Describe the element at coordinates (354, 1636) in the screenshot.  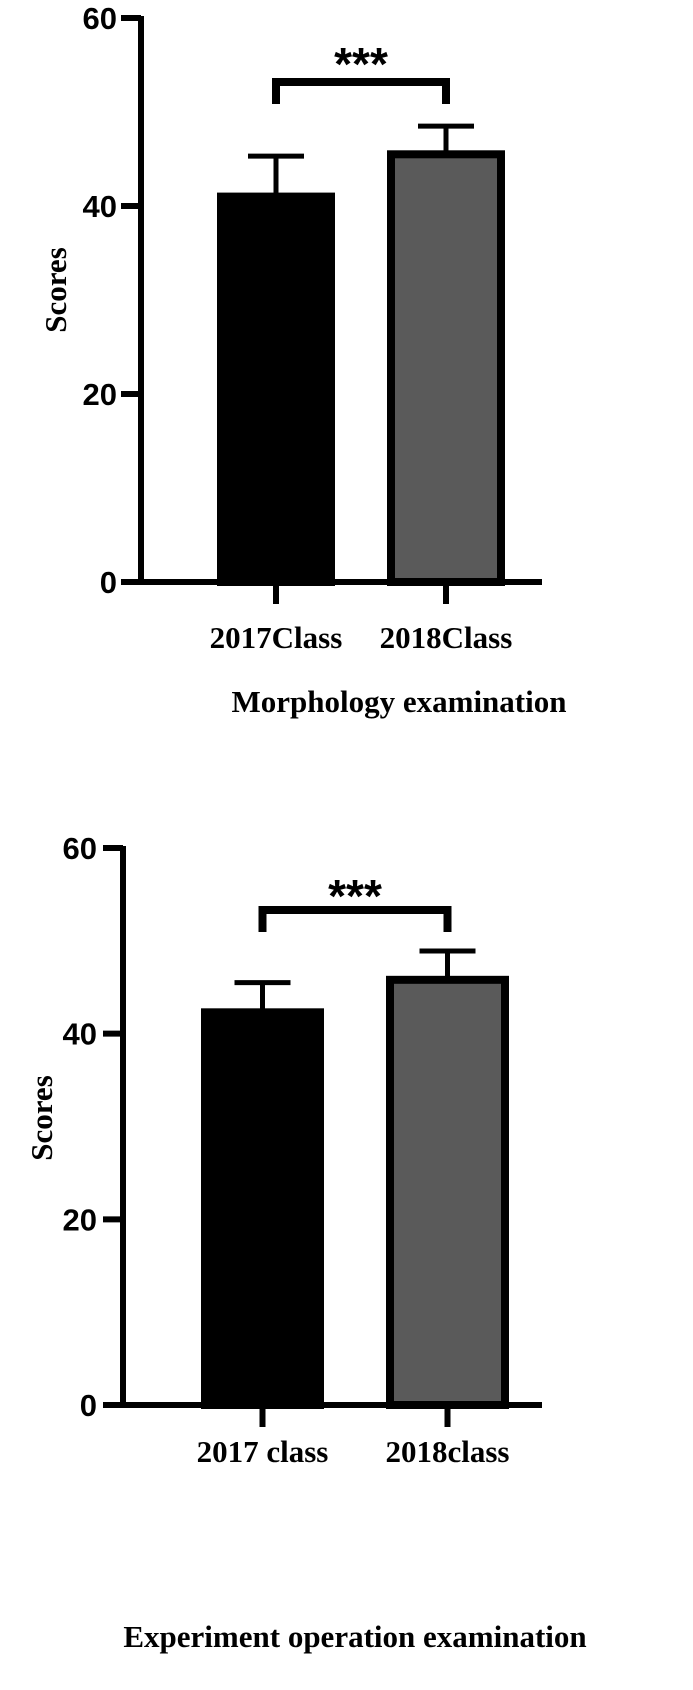
I see `x-axis-title: Experiment operation examination` at that location.